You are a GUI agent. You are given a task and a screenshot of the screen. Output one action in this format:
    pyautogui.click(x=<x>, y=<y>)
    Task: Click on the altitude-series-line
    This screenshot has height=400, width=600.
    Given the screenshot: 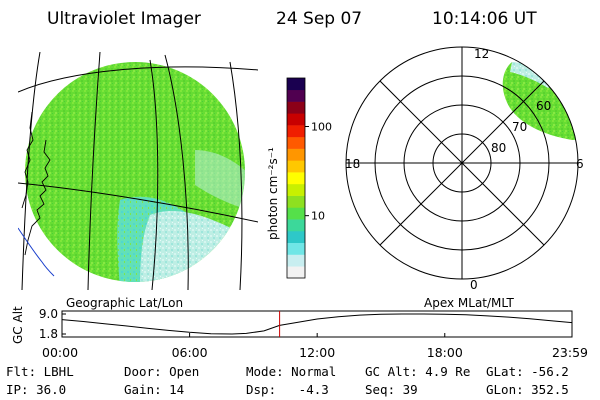 What is the action you would take?
    pyautogui.click(x=317, y=324)
    